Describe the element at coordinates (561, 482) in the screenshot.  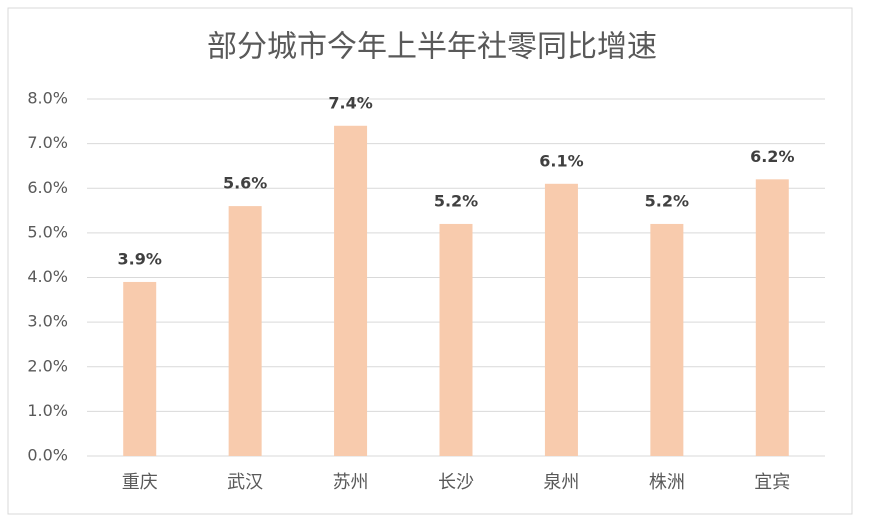
I see `x-tick-label: 泉州` at that location.